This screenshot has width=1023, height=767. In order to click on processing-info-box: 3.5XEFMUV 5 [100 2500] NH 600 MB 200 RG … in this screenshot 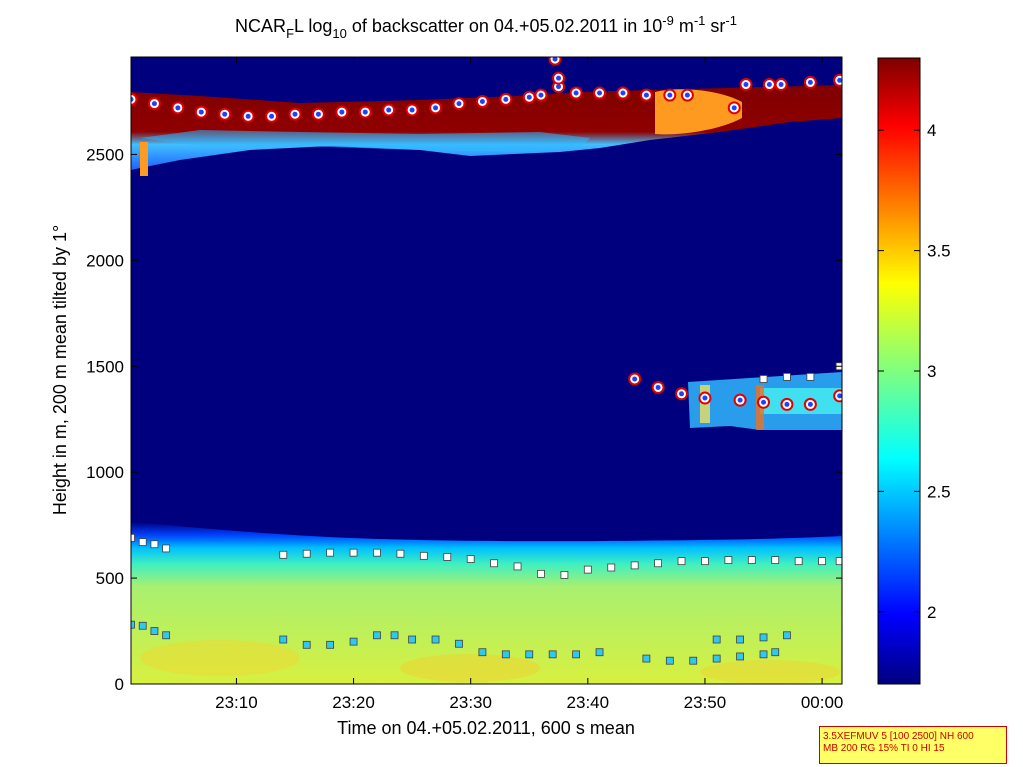, I will do `click(913, 745)`.